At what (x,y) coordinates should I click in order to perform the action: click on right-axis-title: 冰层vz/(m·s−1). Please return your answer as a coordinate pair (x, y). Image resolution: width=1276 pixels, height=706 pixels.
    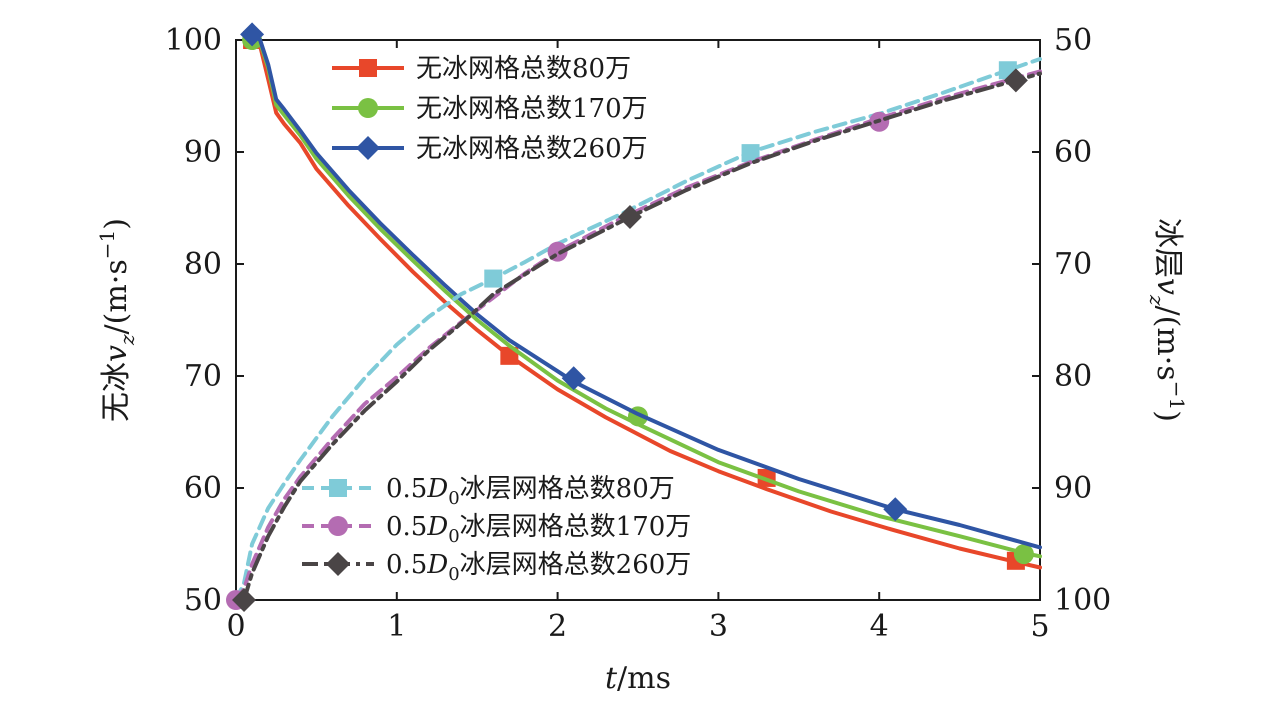
    Looking at the image, I should click on (1167, 320).